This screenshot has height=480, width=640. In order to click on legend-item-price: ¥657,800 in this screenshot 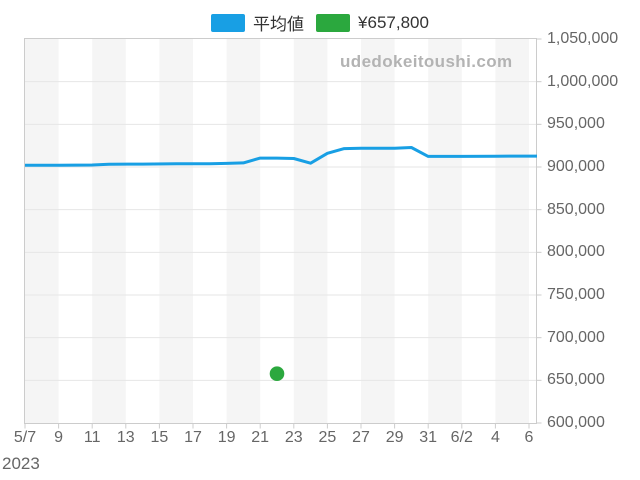, I will do `click(372, 23)`.